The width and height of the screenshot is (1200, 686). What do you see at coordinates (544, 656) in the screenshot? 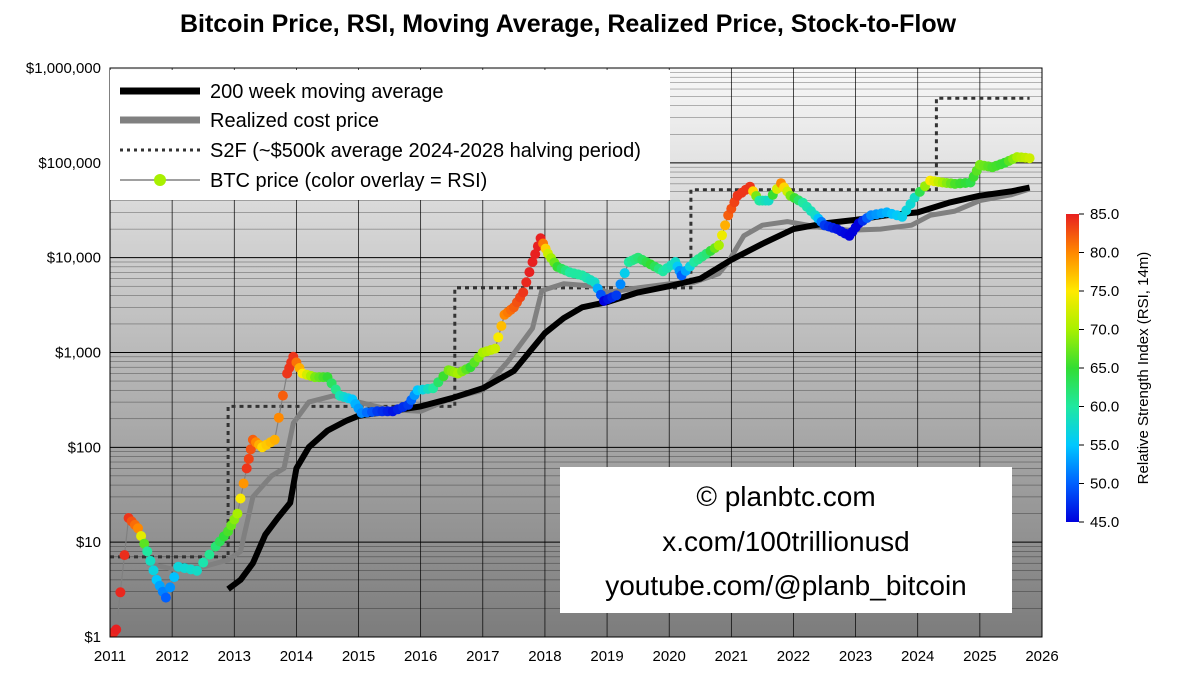
I see `x-tick-label: 2018` at bounding box center [544, 656].